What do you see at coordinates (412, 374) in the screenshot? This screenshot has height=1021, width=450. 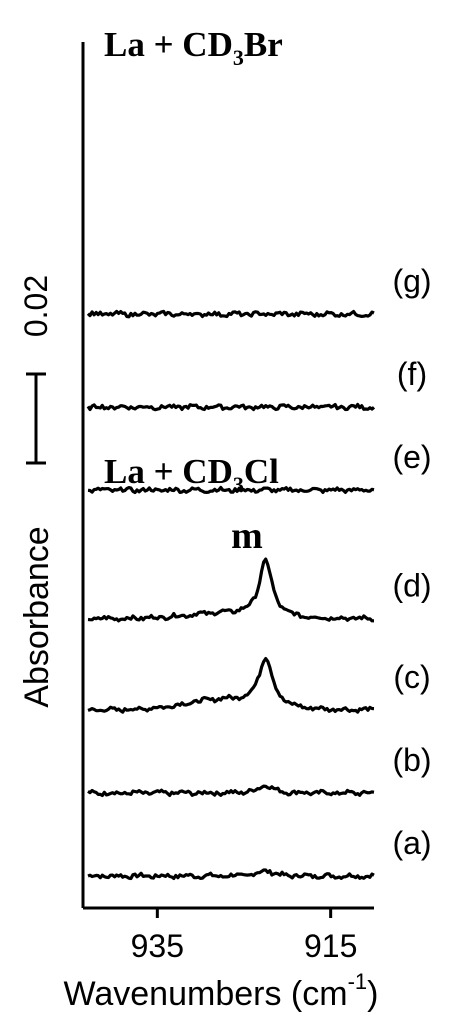 I see `series-label-f: (f)` at bounding box center [412, 374].